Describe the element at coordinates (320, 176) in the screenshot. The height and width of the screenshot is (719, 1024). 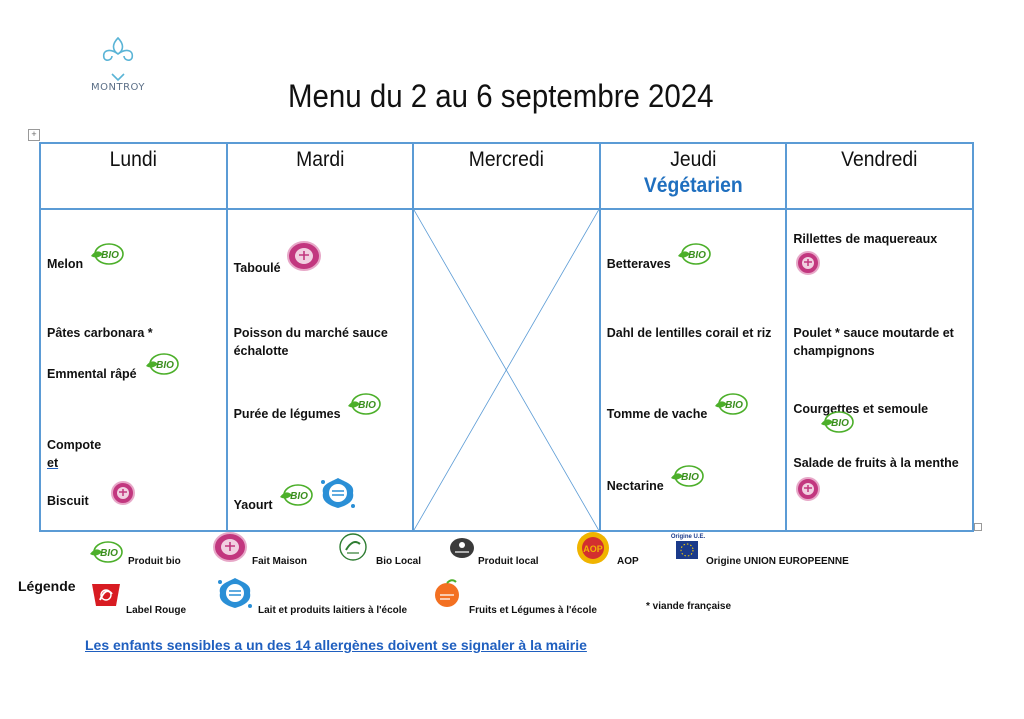
I see `header-mardi: Mardi` at that location.